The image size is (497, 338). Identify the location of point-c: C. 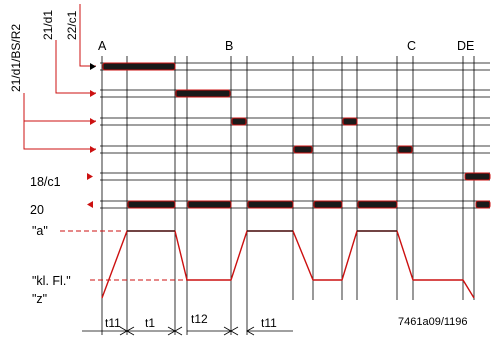
(411, 46).